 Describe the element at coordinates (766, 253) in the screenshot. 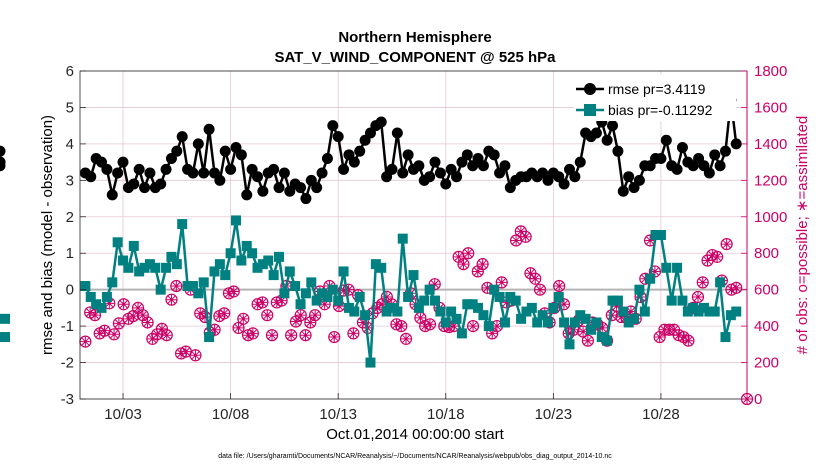

I see `y2-tick-label: 800` at that location.